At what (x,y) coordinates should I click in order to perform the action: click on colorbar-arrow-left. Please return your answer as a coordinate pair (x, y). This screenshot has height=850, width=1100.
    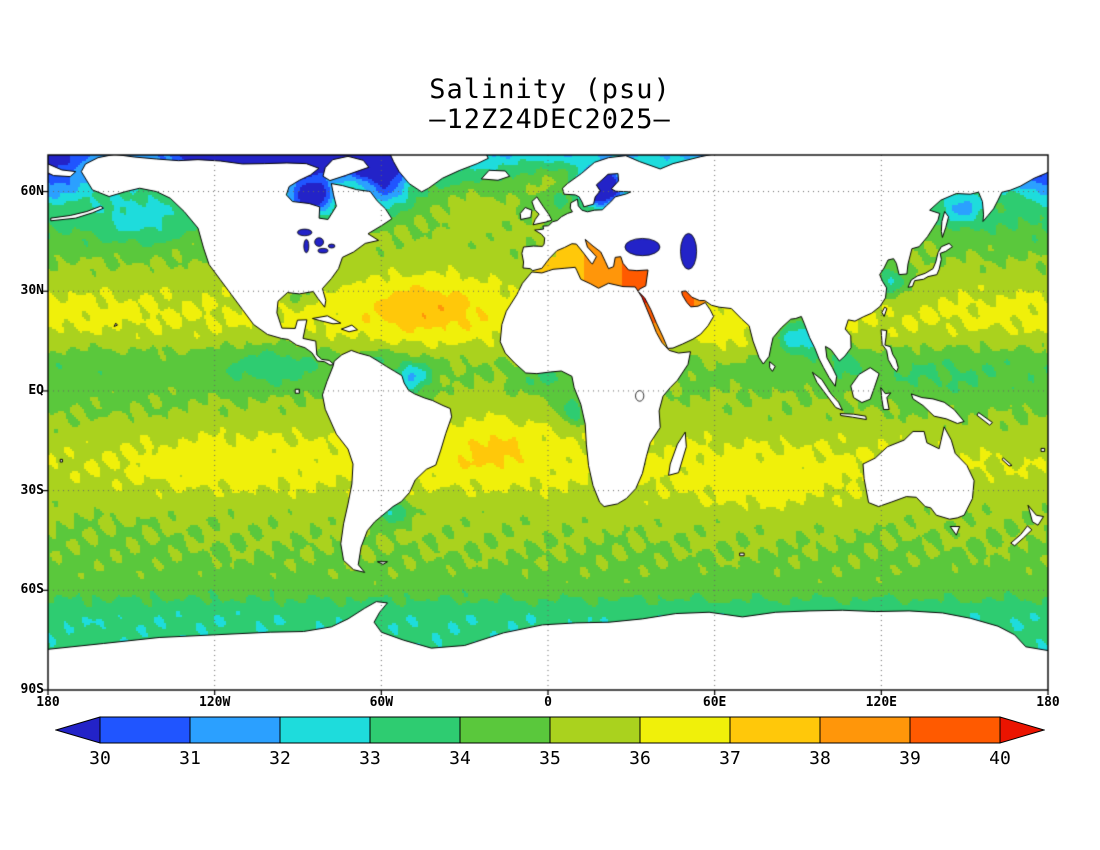
    Looking at the image, I should click on (78, 730).